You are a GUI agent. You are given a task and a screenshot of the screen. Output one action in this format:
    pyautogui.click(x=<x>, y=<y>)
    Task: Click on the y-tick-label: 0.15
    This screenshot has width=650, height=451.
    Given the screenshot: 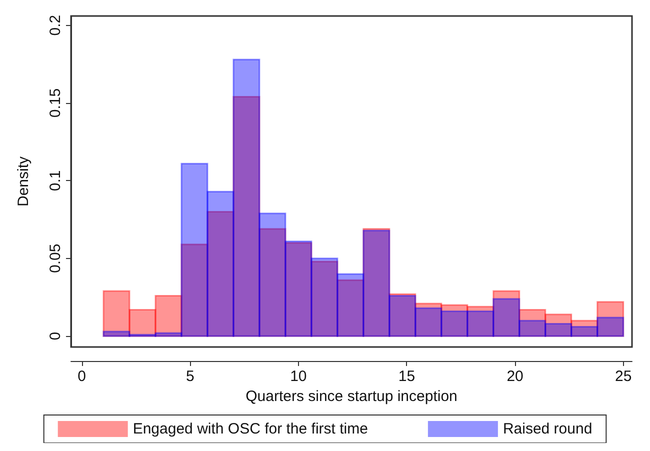 What is the action you would take?
    pyautogui.click(x=55, y=103)
    